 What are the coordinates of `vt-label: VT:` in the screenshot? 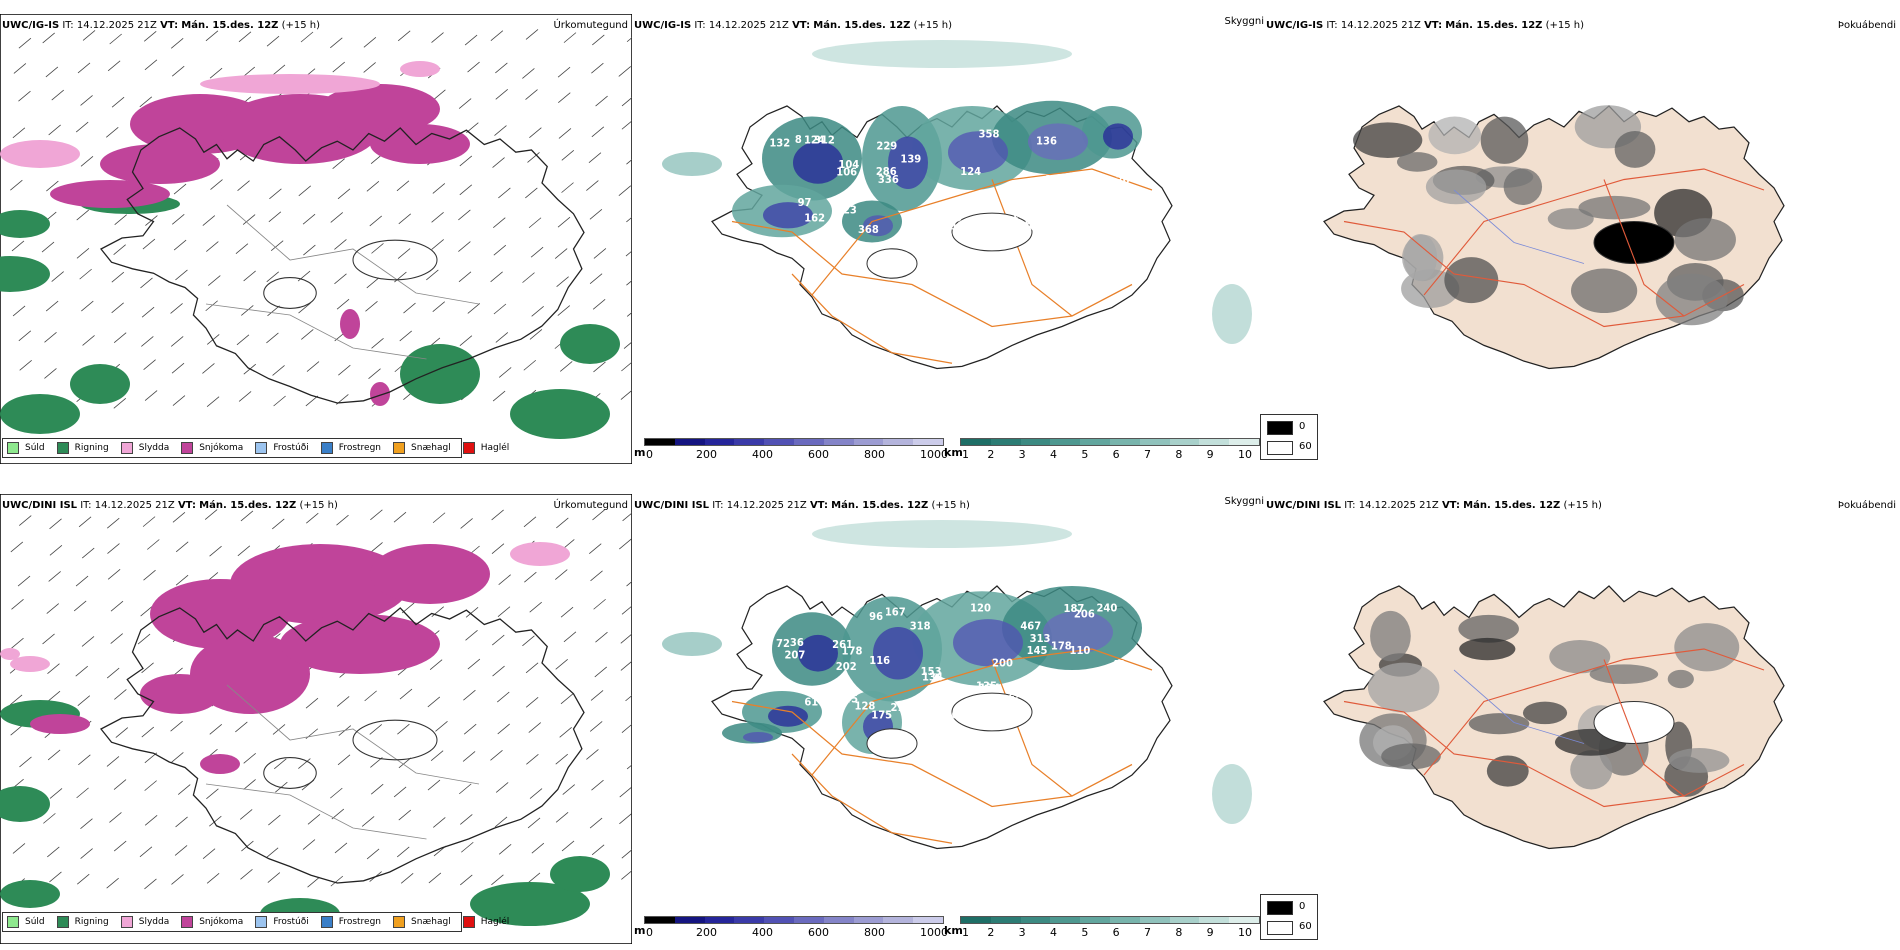 It's located at (801, 25).